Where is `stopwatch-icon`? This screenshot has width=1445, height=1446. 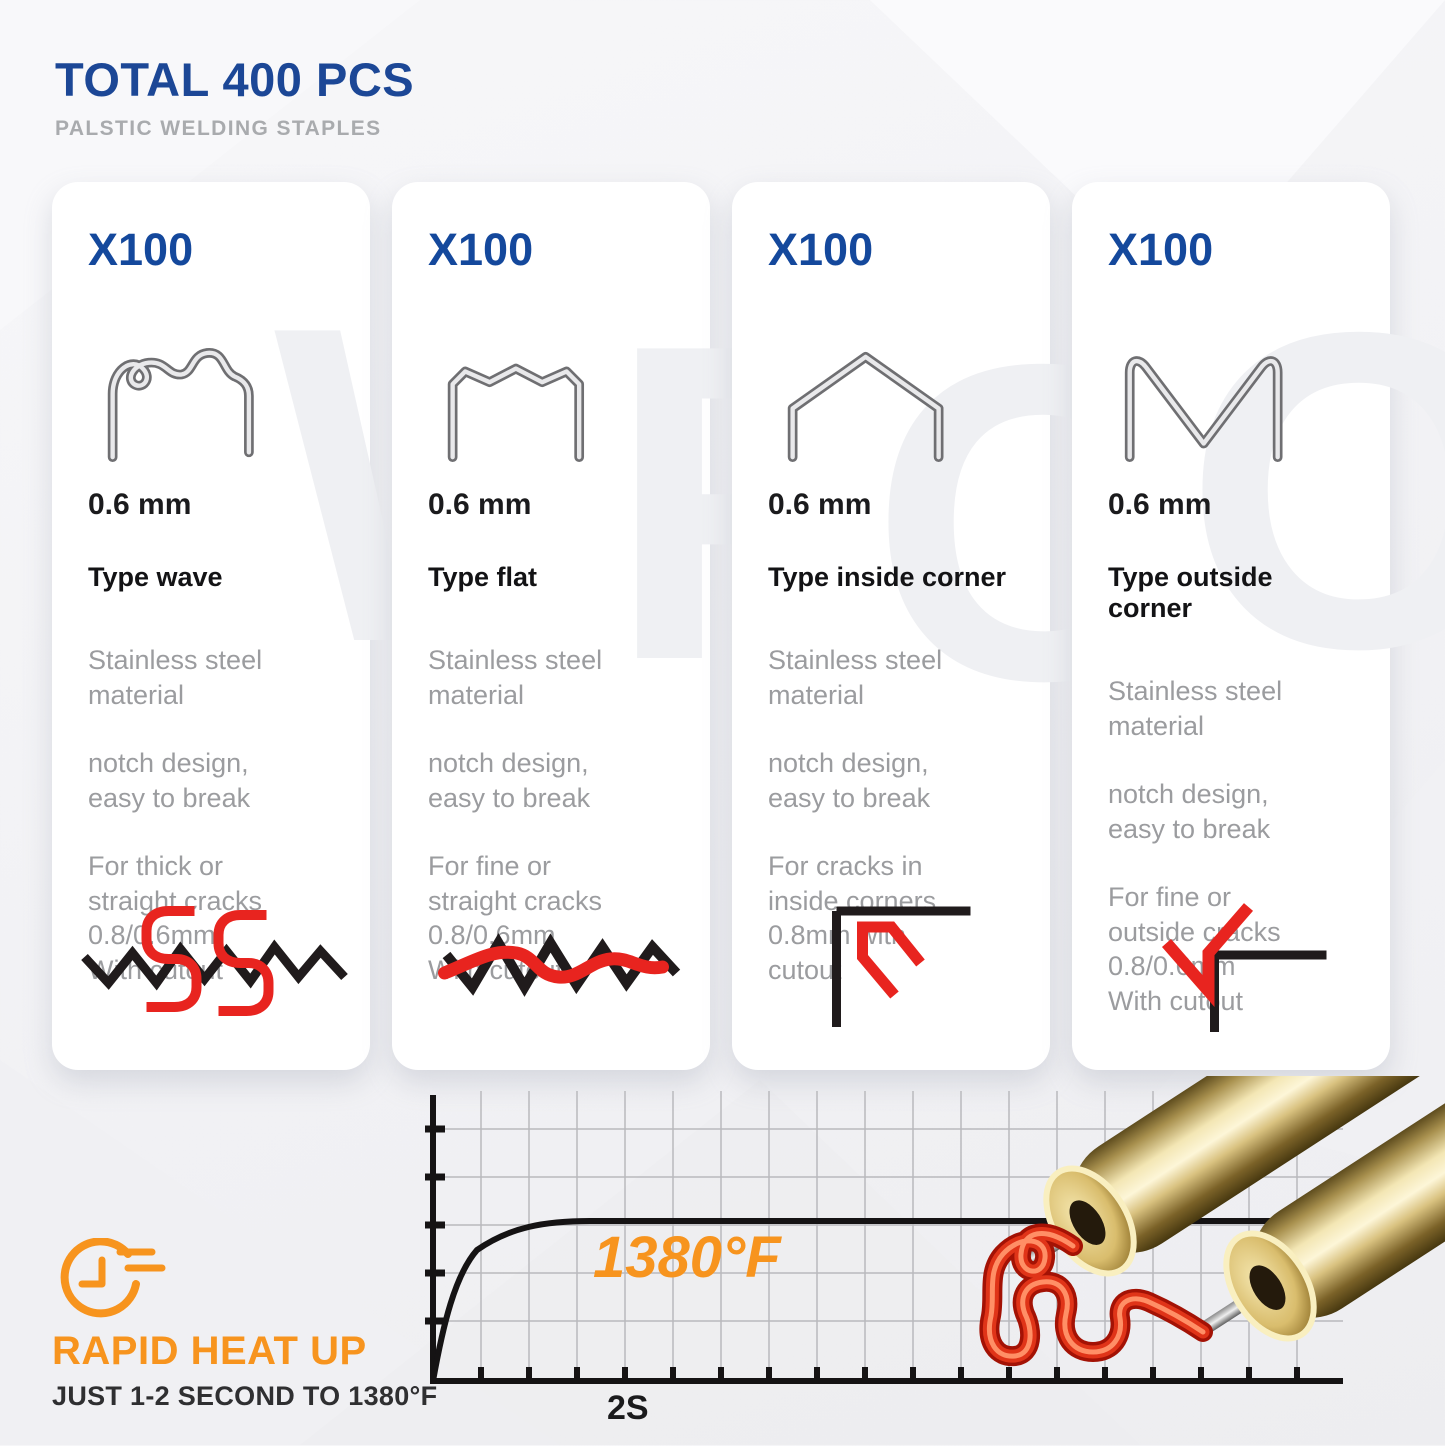
stopwatch-icon is located at coordinates (113, 1277).